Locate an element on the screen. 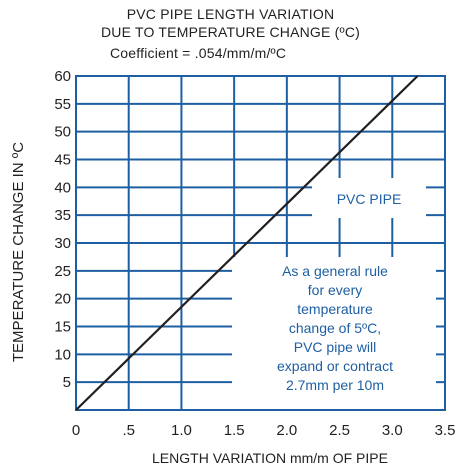 The image size is (461, 468). chart-subtitle: DUE TO TEMPERATURE CHANGE (ºC) is located at coordinates (230, 32).